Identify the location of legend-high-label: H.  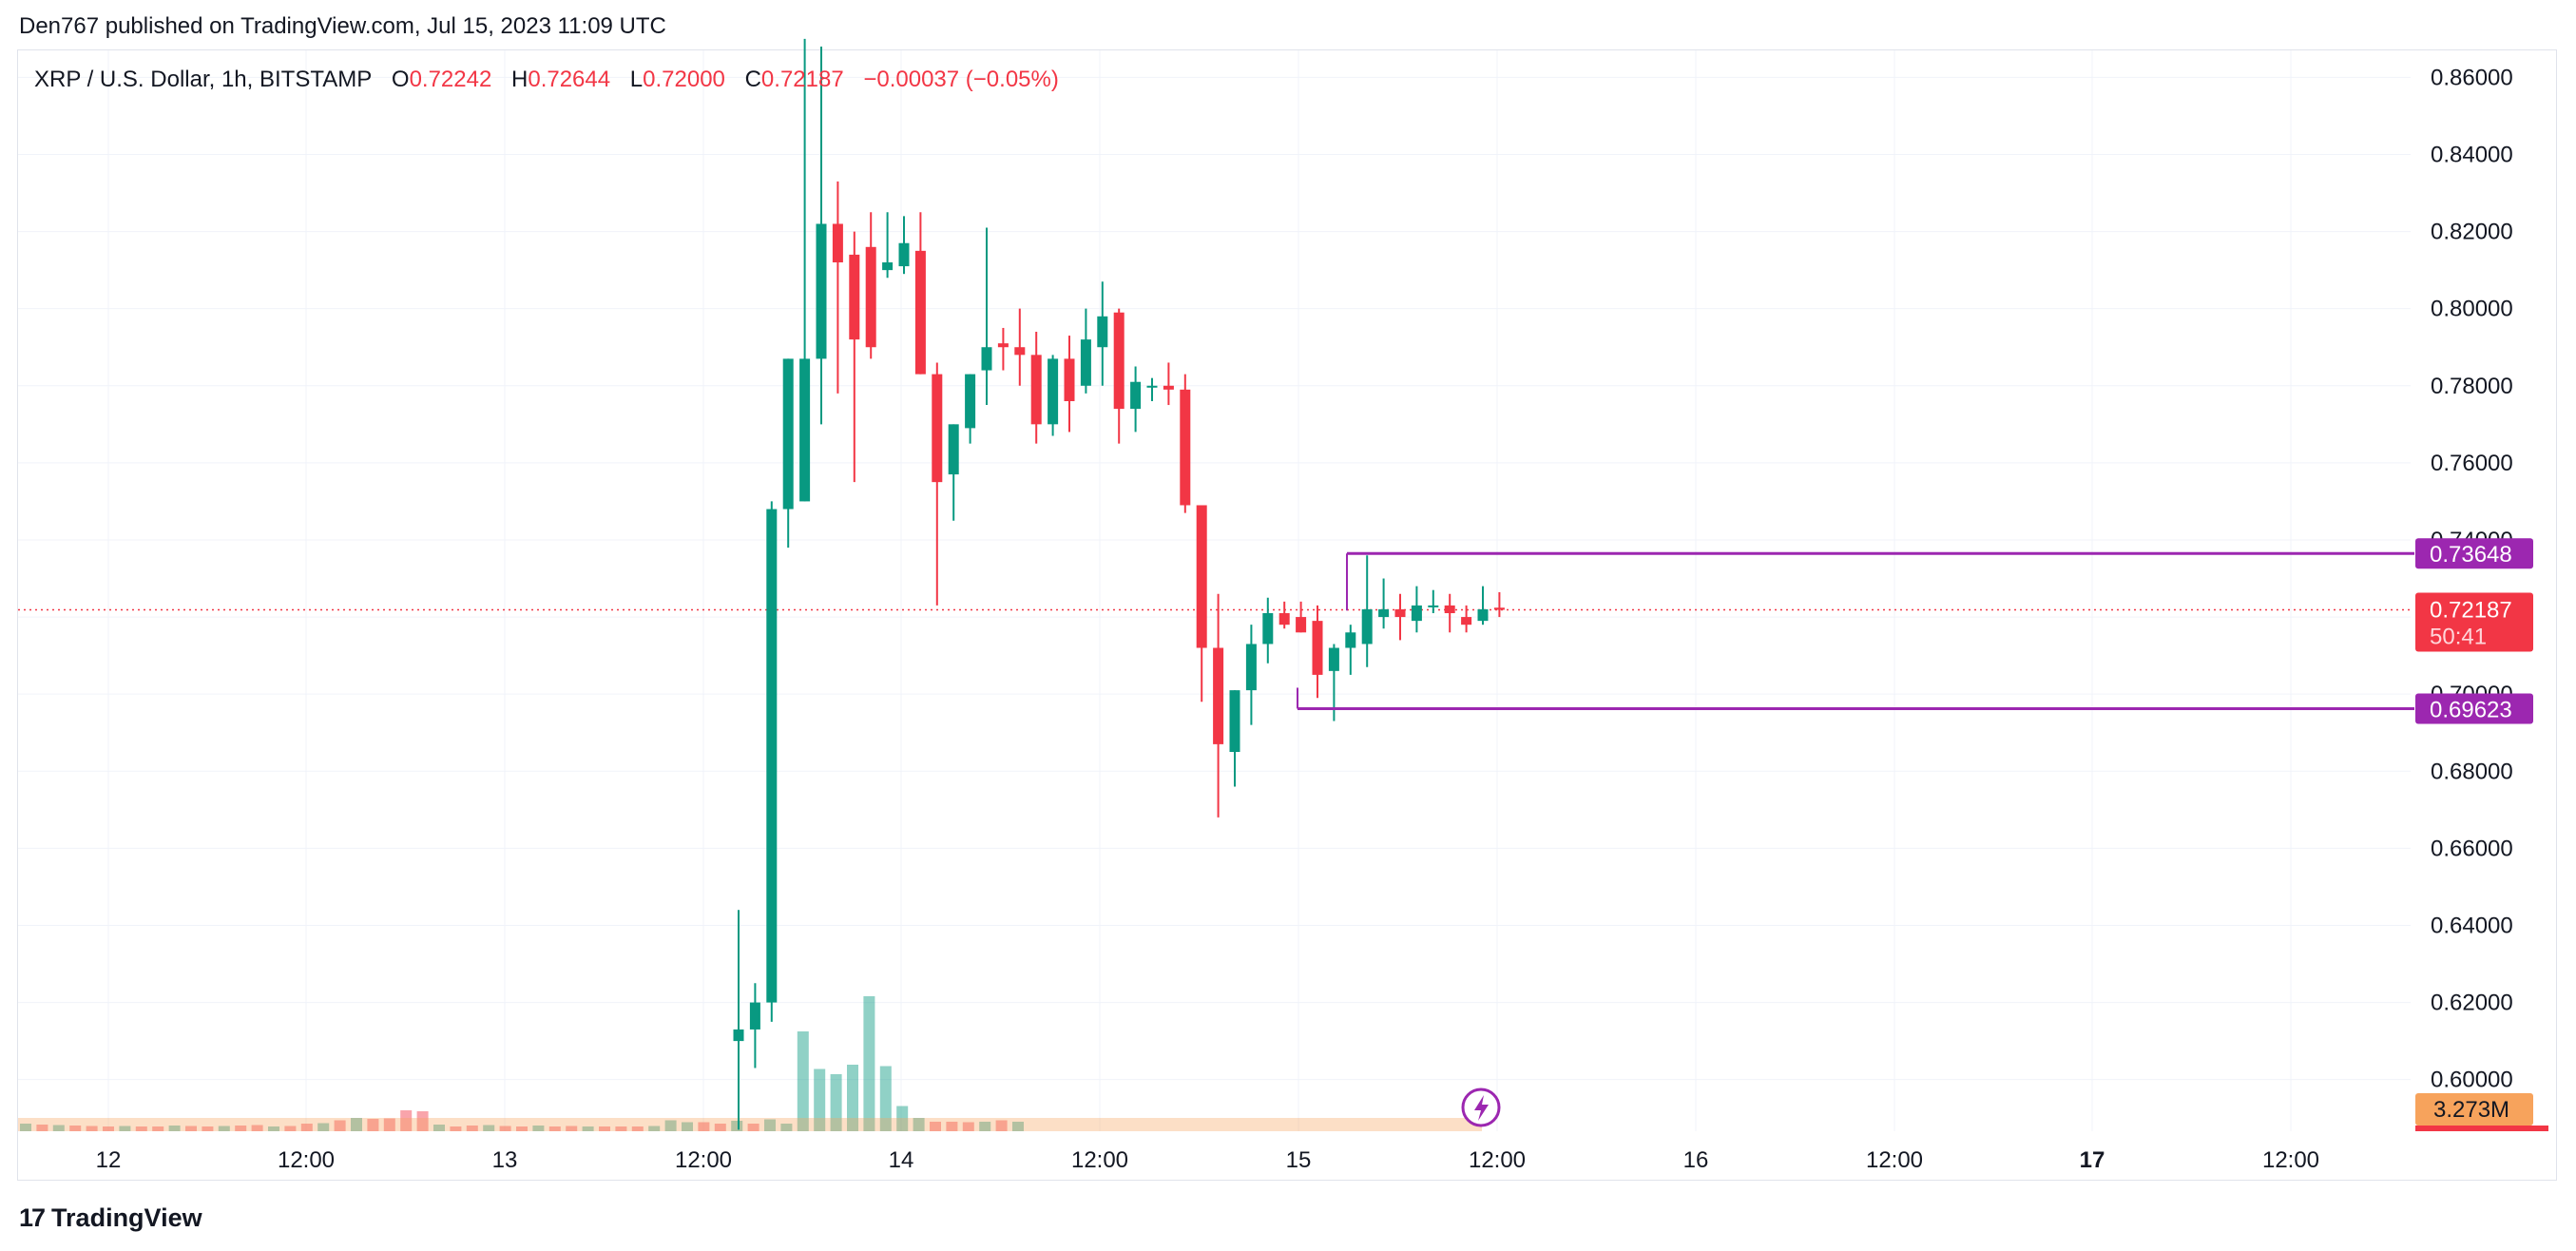
(520, 79).